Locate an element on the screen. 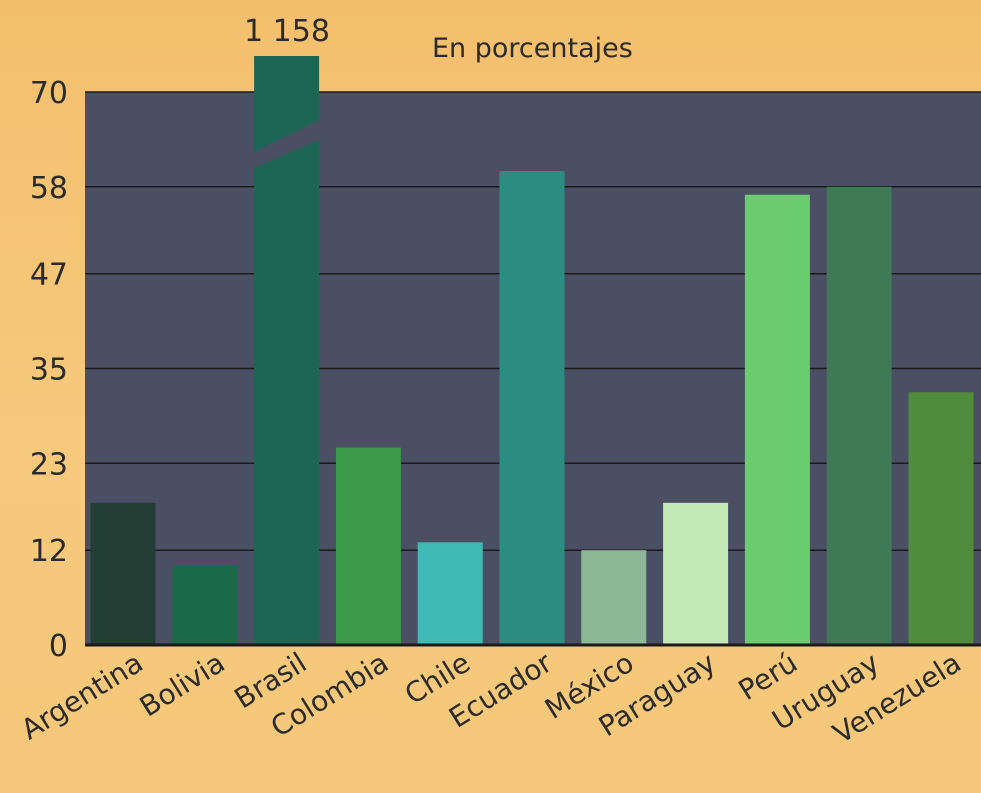 The image size is (981, 793). chart-subtitle: En porcentajes is located at coordinates (532, 48).